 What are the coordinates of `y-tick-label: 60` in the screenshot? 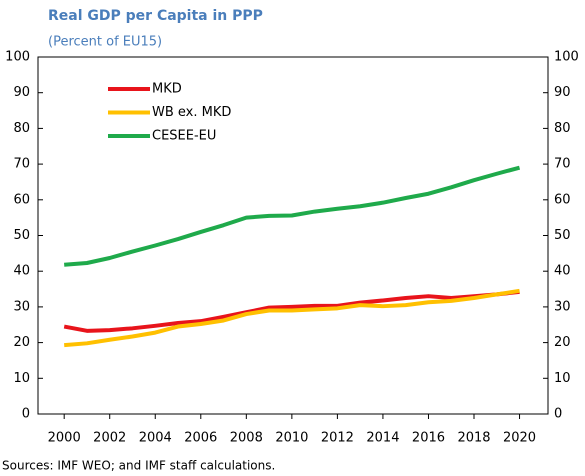 It's located at (21, 199).